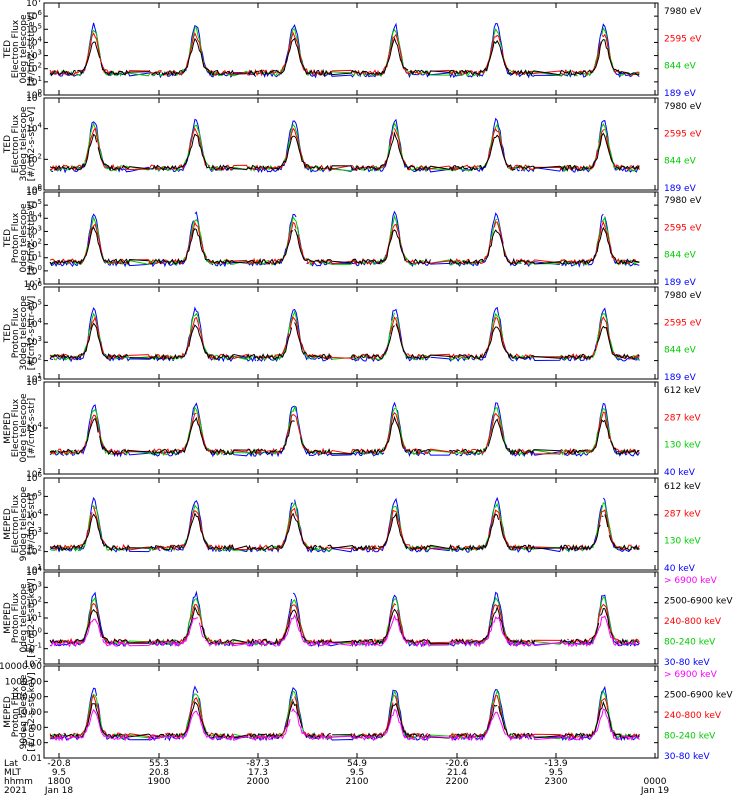  Describe the element at coordinates (257, 764) in the screenshot. I see `x-axis-tick-label: -87.3` at that location.